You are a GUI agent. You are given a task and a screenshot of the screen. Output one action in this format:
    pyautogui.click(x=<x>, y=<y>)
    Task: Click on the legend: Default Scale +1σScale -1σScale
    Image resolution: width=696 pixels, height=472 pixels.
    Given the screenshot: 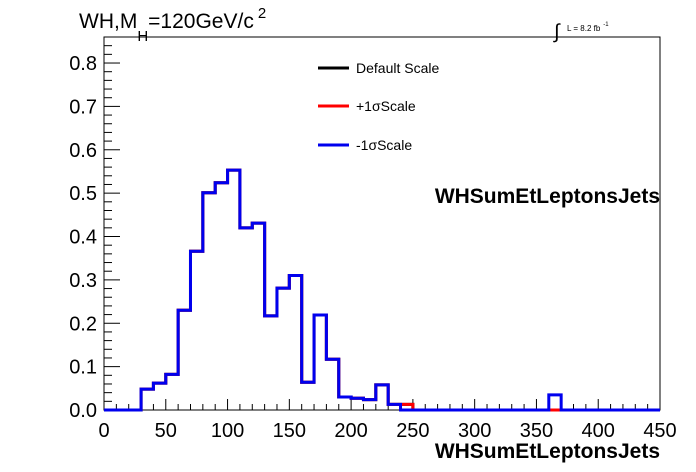 What is the action you would take?
    pyautogui.click(x=378, y=106)
    